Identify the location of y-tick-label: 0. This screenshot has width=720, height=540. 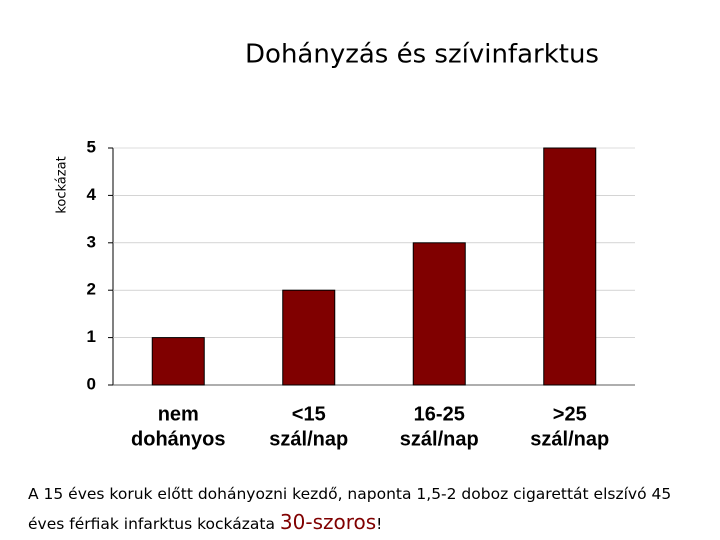
(91, 383).